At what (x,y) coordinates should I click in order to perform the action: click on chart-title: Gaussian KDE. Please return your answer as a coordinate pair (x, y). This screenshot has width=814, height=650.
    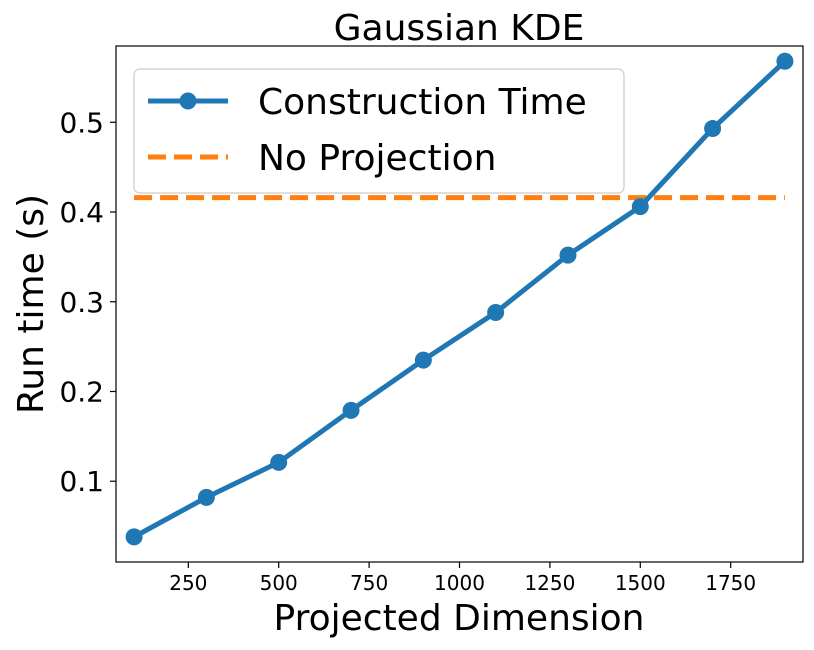
    Looking at the image, I should click on (459, 28).